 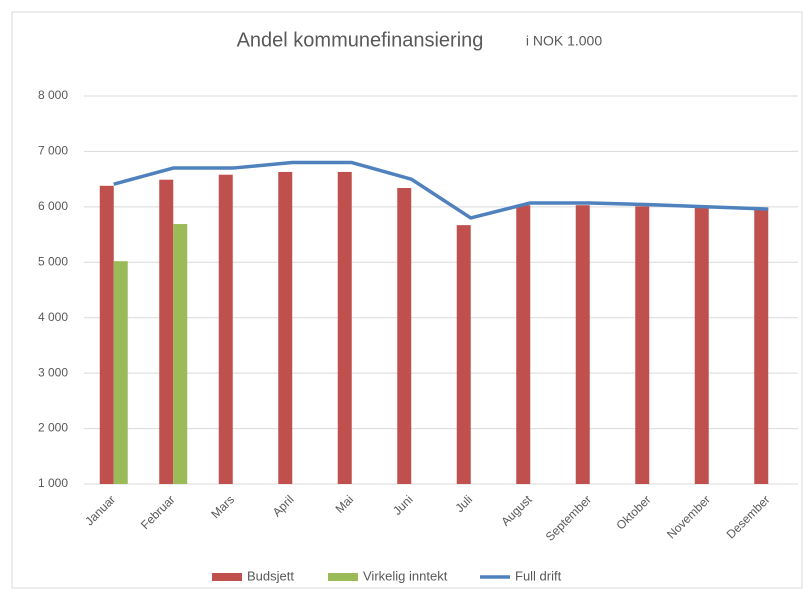 I want to click on y-tick-label: 8 000, so click(x=53, y=95).